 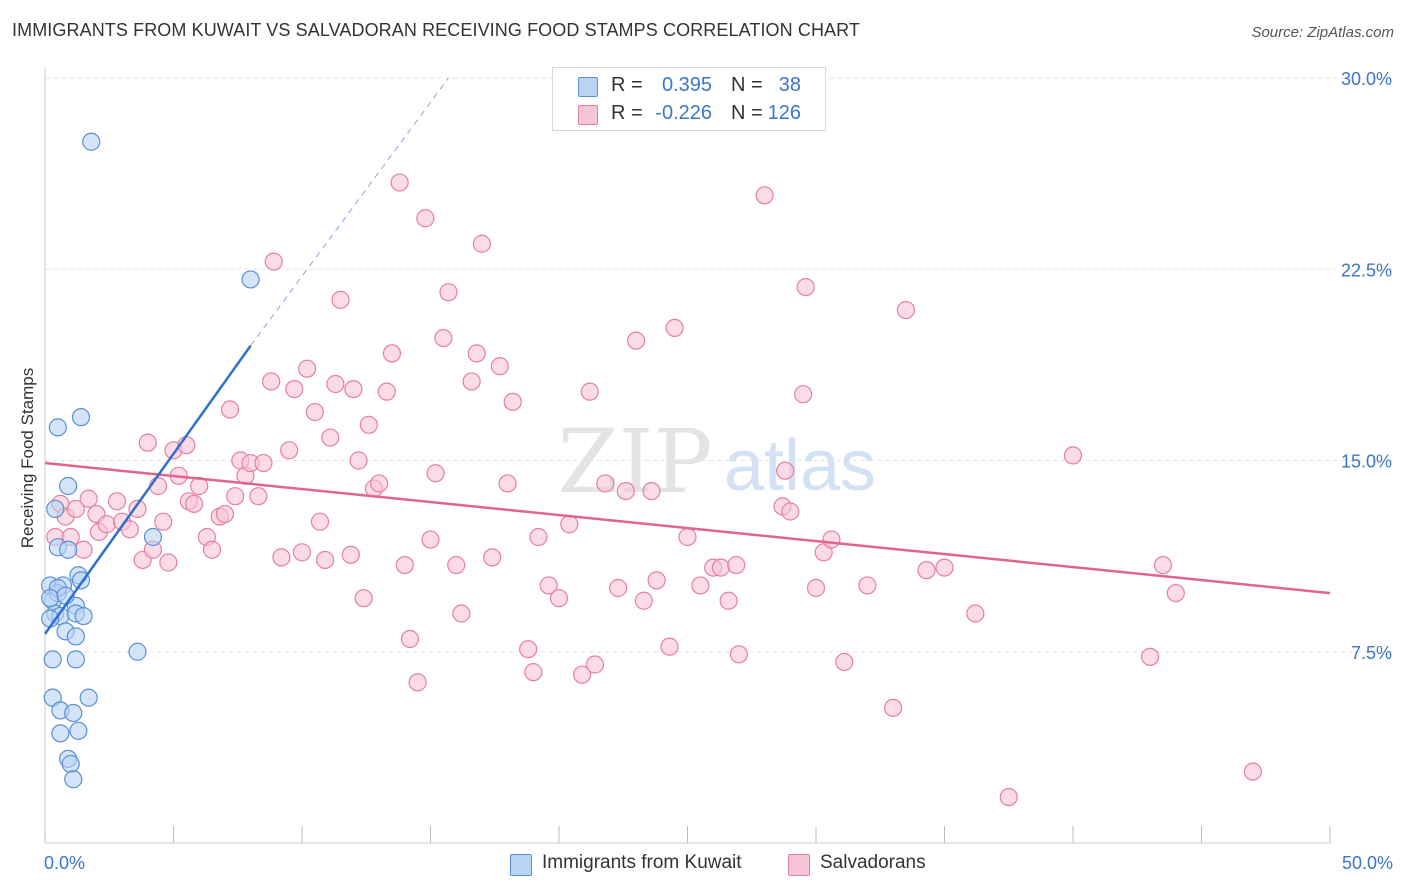 What do you see at coordinates (627, 85) in the screenshot?
I see `r-label: R =` at bounding box center [627, 85].